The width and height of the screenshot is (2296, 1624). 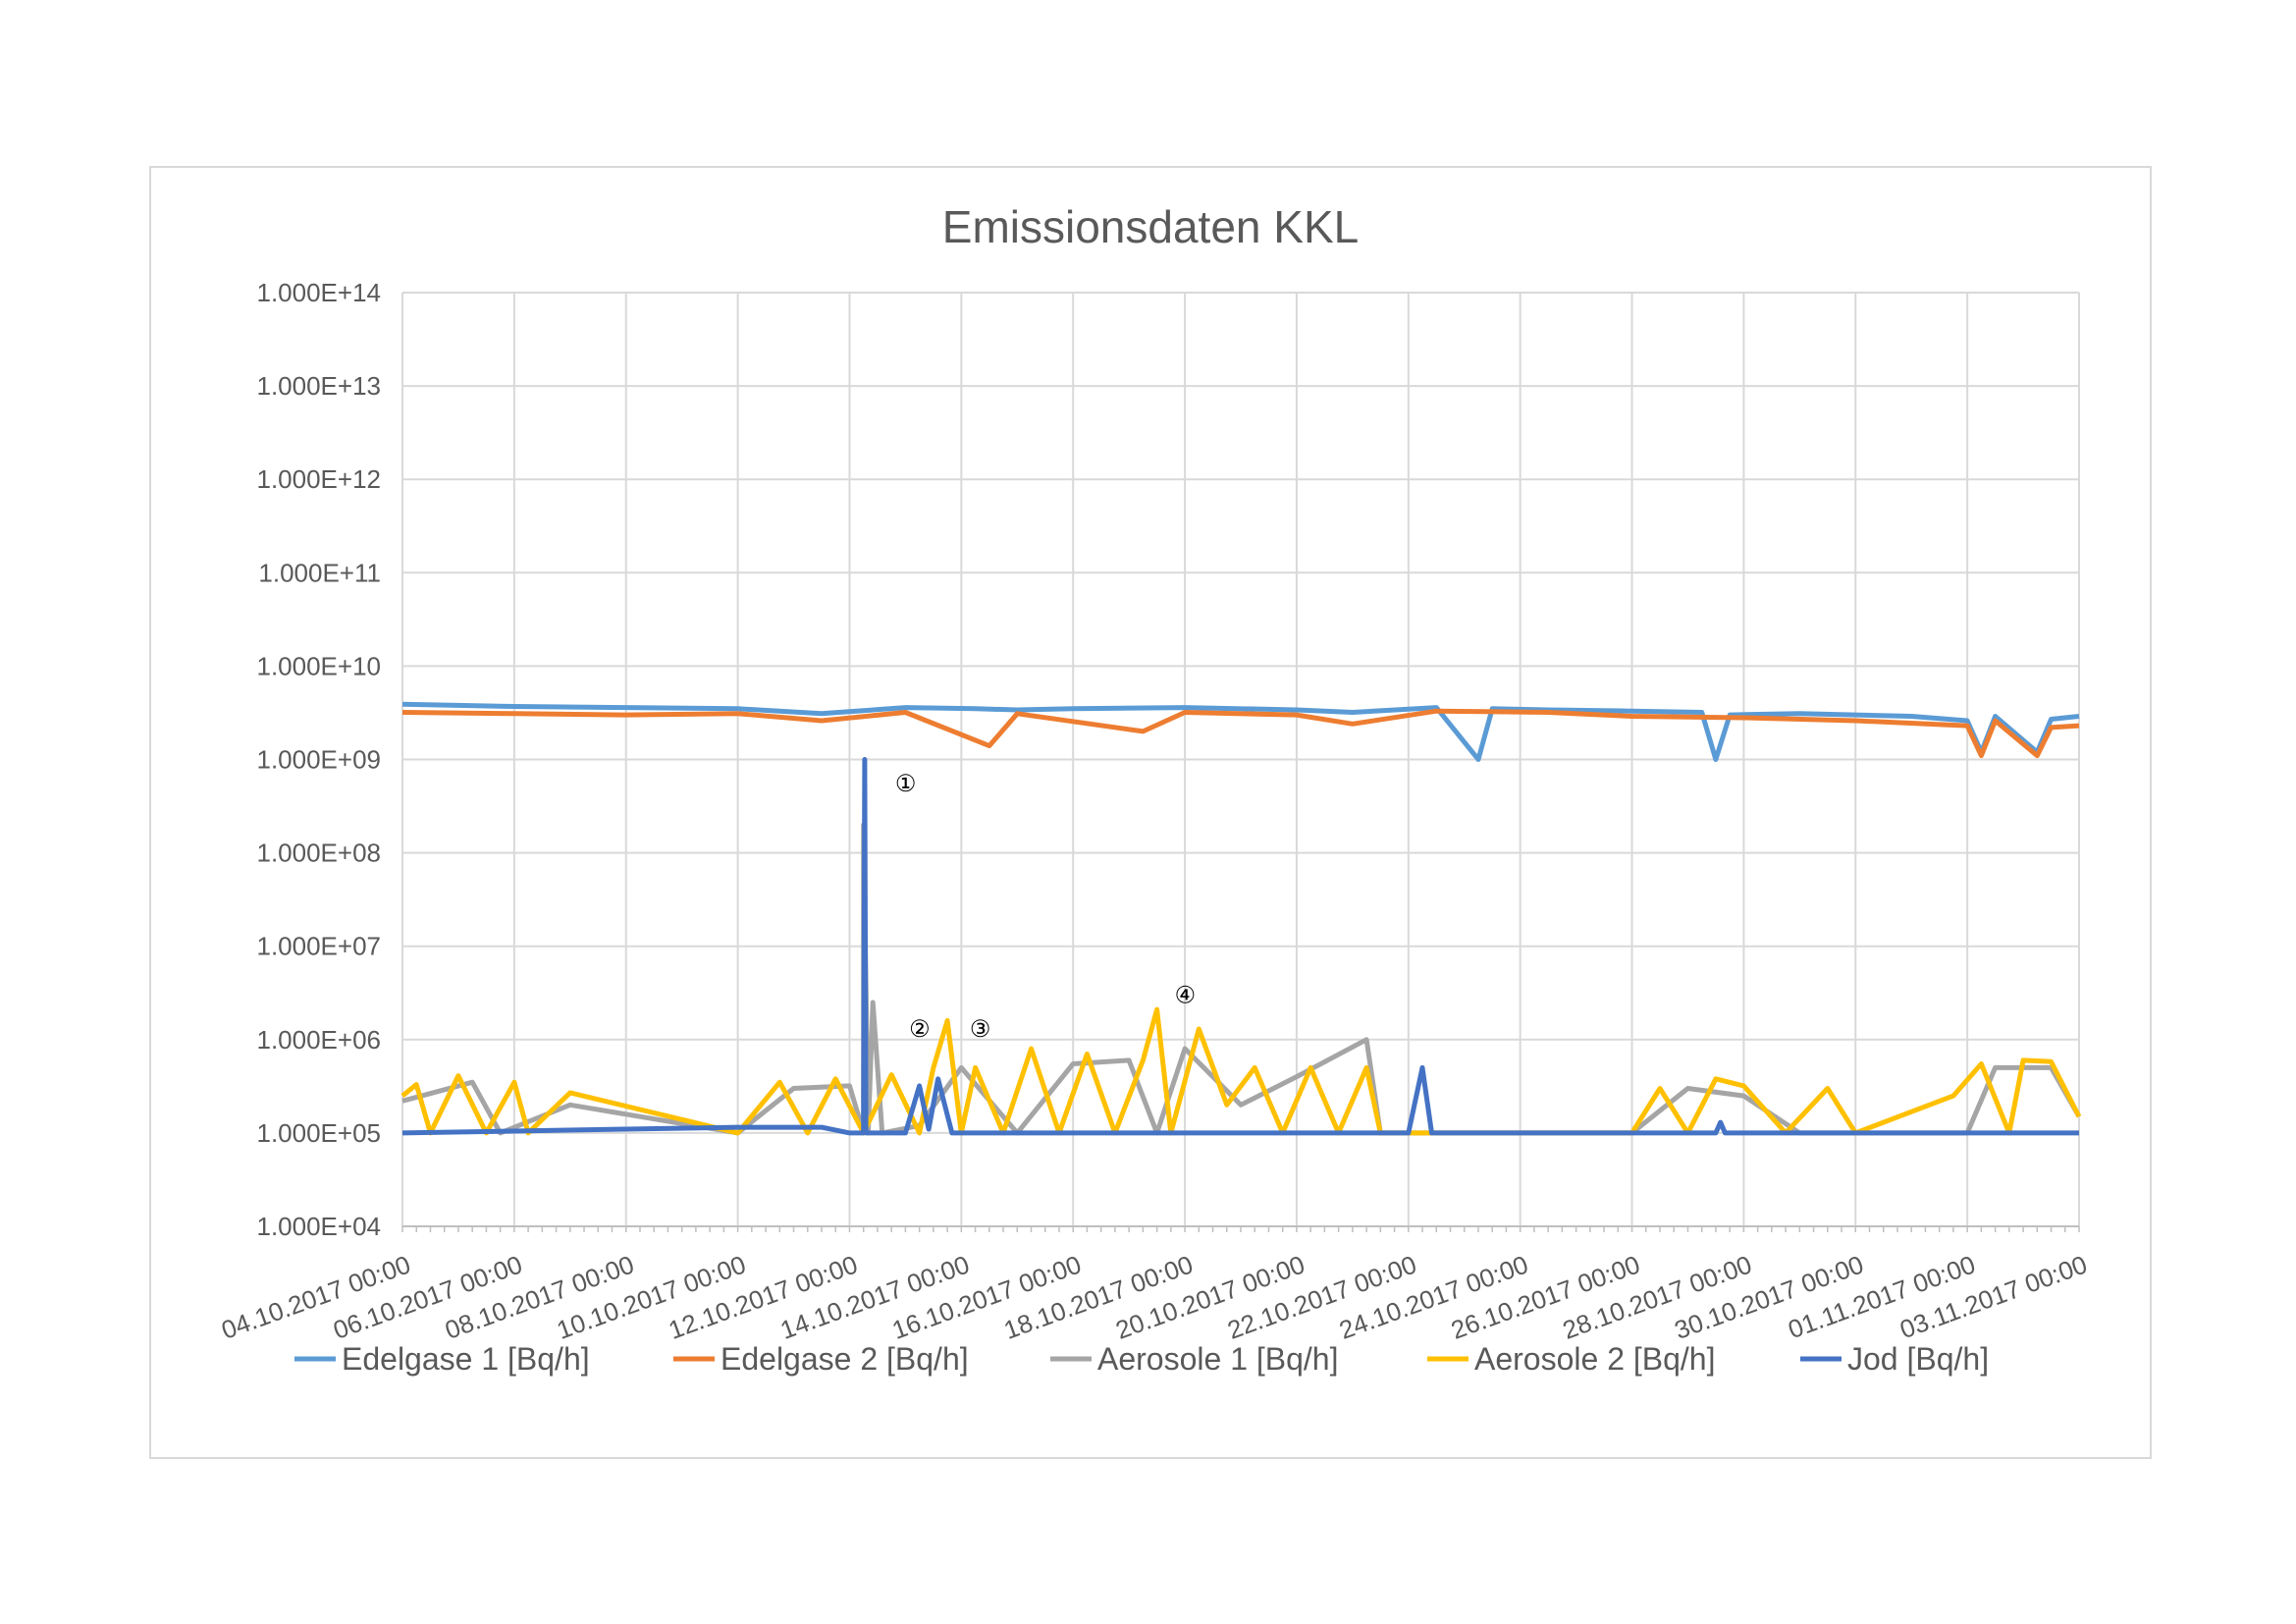 I want to click on y-tick-label: 1.000E+12, so click(x=318, y=479).